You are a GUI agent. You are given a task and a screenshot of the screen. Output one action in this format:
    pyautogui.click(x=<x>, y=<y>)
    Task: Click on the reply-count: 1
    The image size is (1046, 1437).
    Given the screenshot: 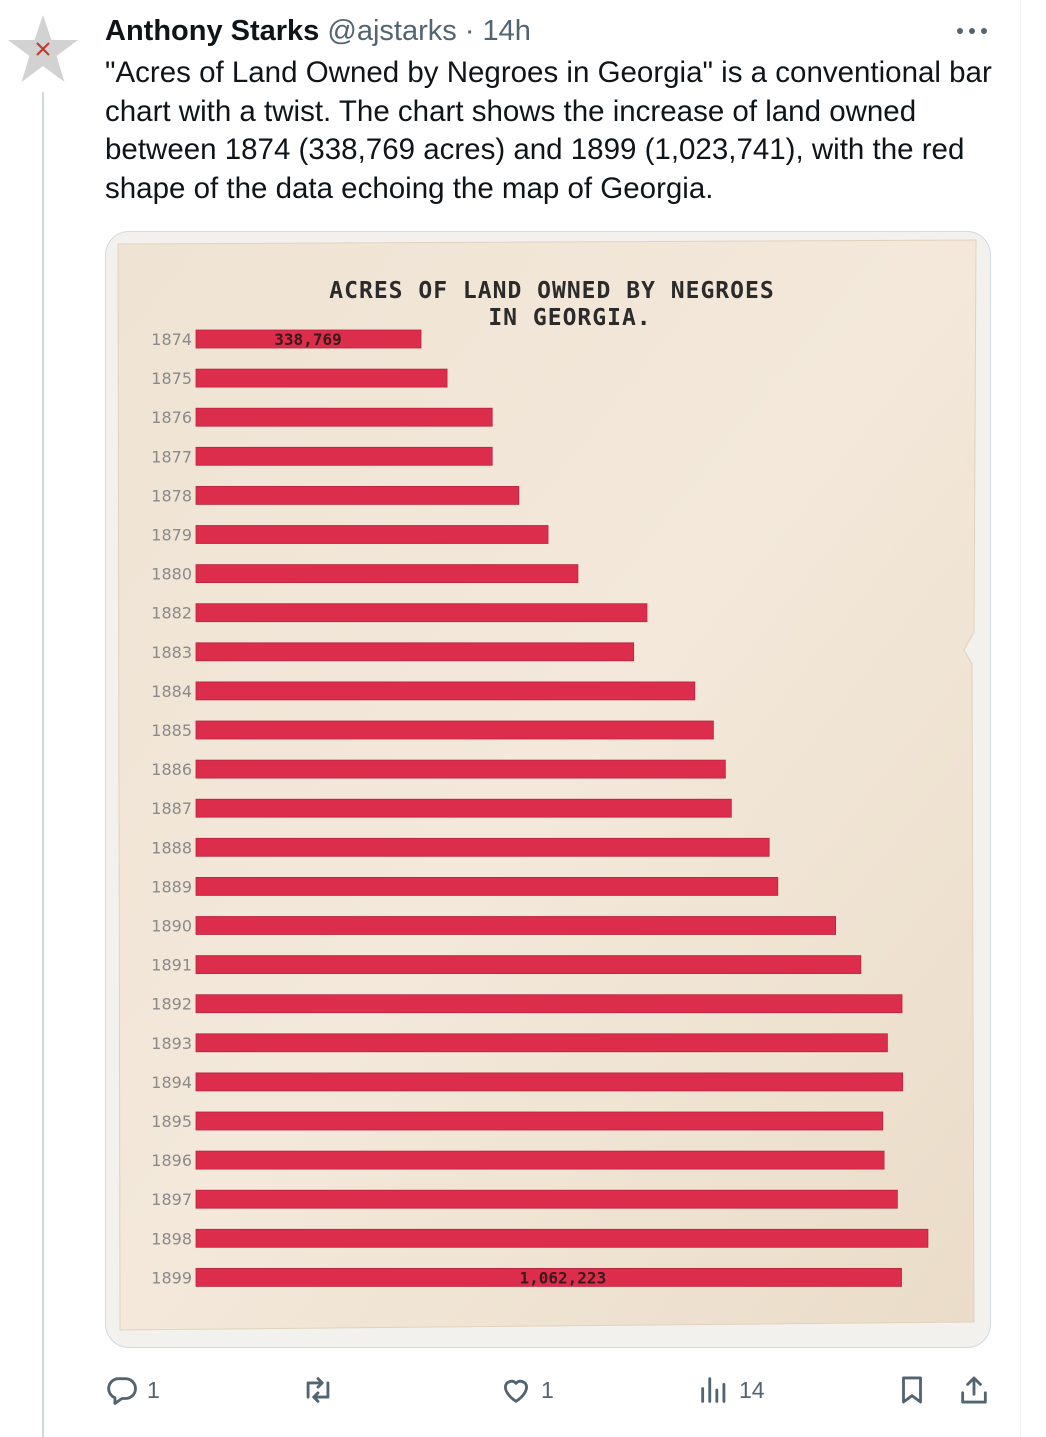 What is the action you would take?
    pyautogui.click(x=153, y=1389)
    